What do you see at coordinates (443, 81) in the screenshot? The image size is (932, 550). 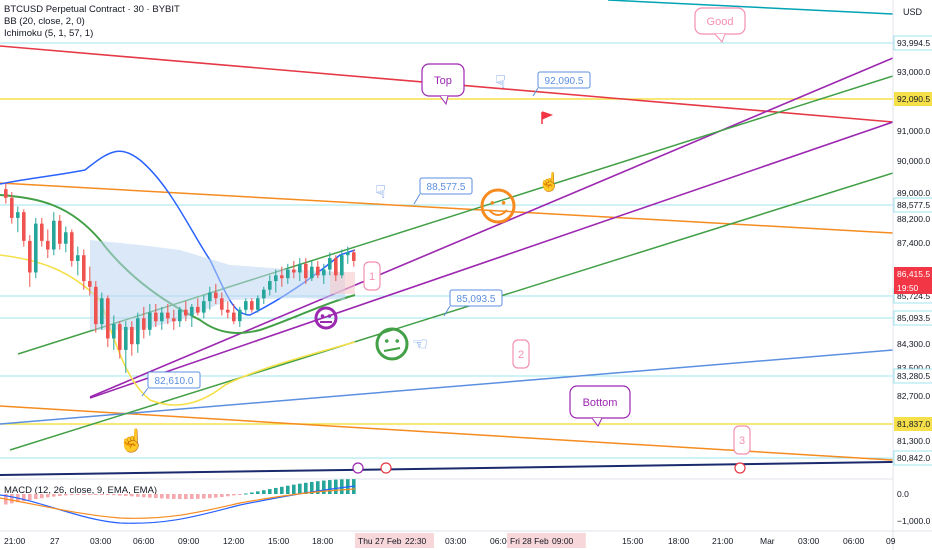 I see `top-callout-text: Top` at bounding box center [443, 81].